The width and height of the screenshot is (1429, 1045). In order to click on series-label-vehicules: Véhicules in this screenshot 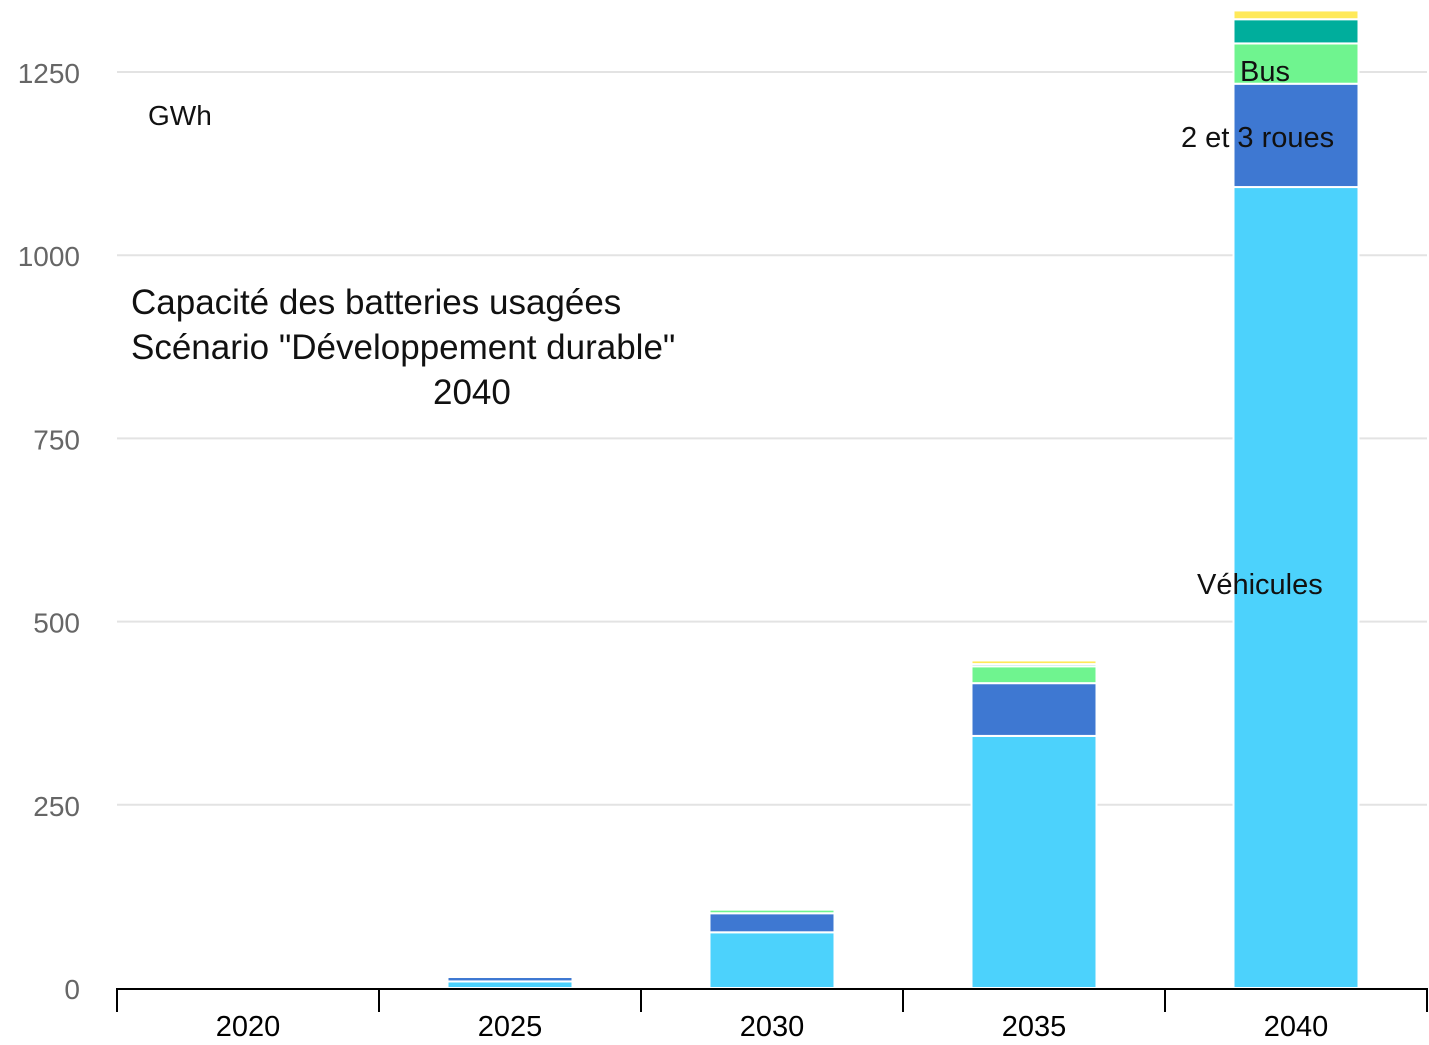, I will do `click(1260, 585)`.